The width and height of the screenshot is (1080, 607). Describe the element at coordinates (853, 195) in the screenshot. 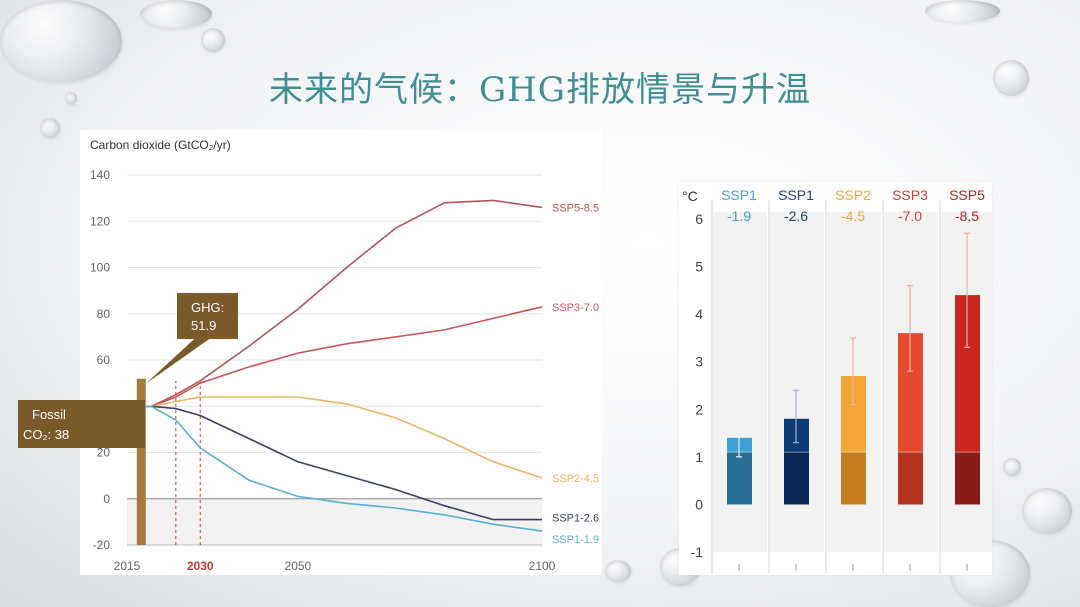

I see `scenario-label: SSP2` at that location.